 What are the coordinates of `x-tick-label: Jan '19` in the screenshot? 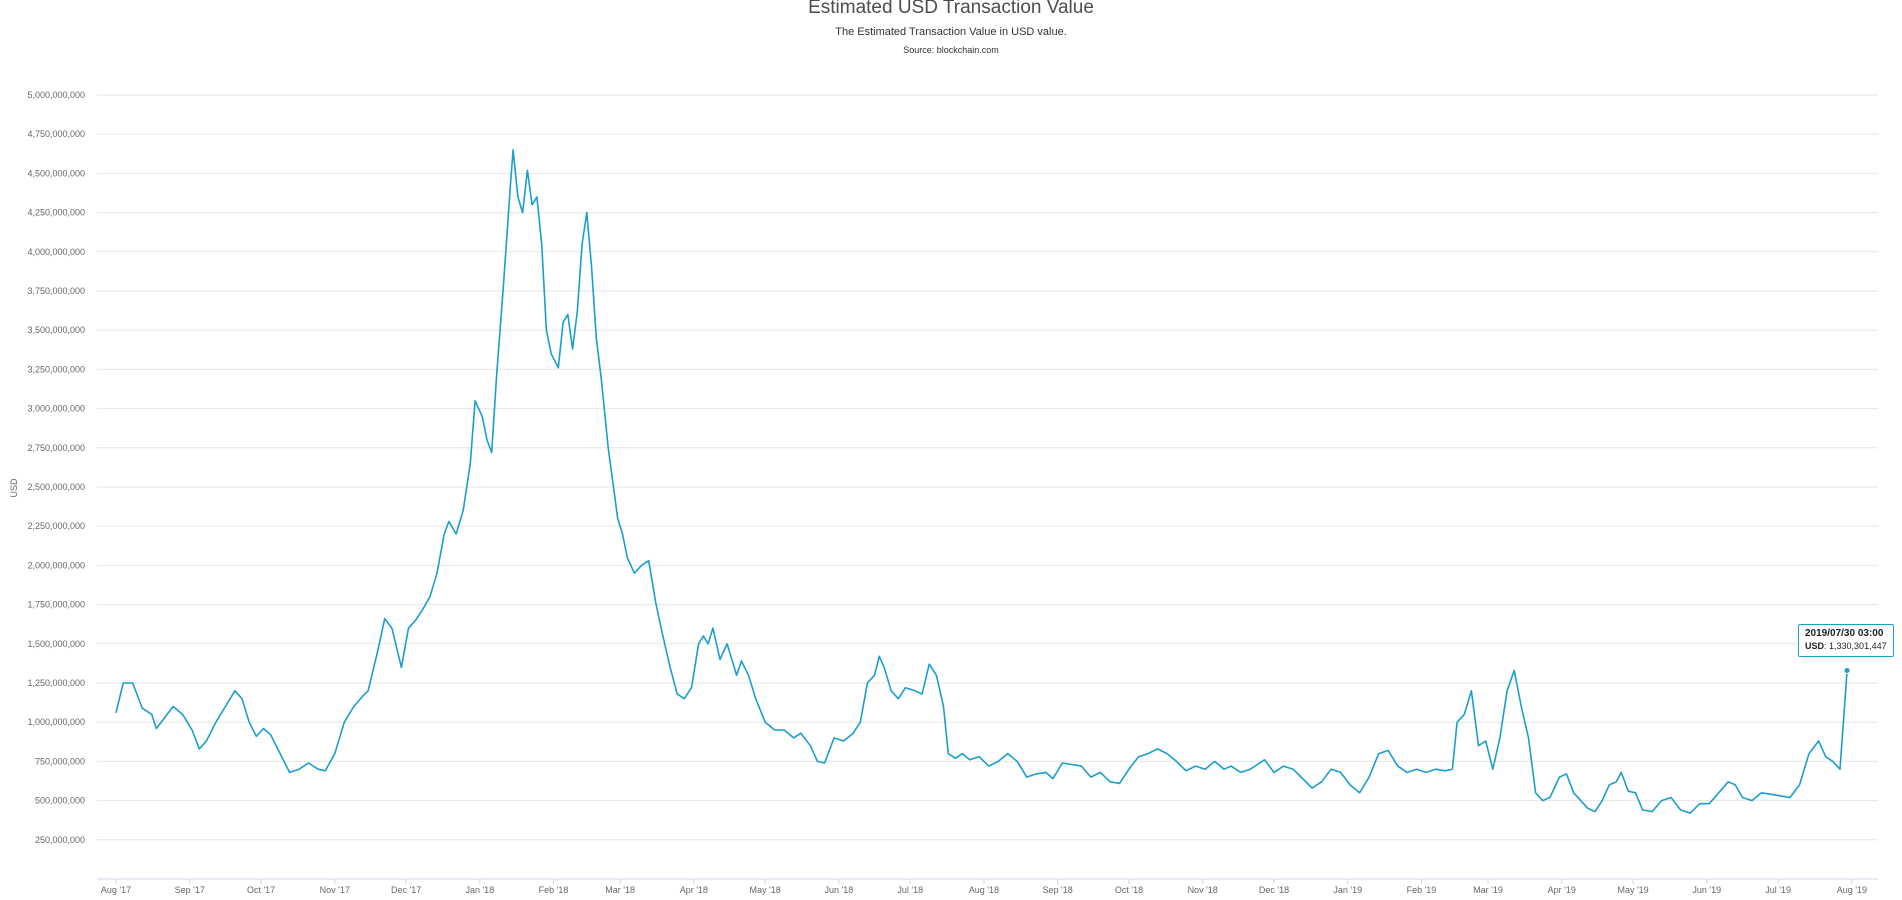 It's located at (1347, 890).